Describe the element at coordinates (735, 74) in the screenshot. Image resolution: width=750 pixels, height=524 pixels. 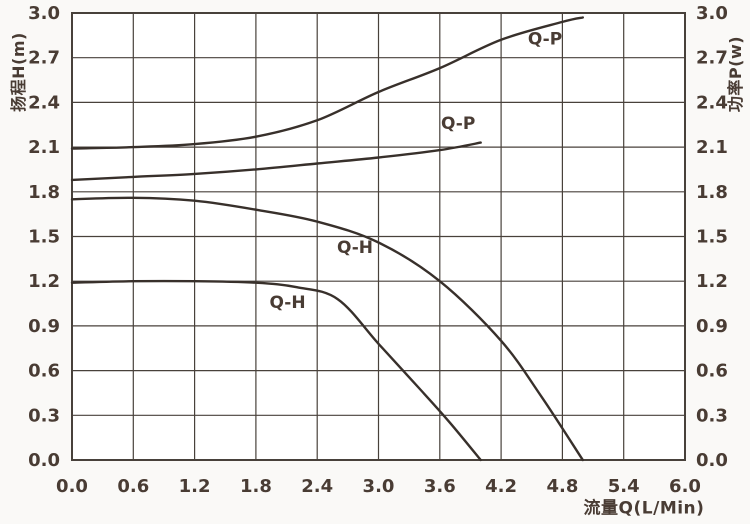
I see `right-axis-title: 功率P(w)` at that location.